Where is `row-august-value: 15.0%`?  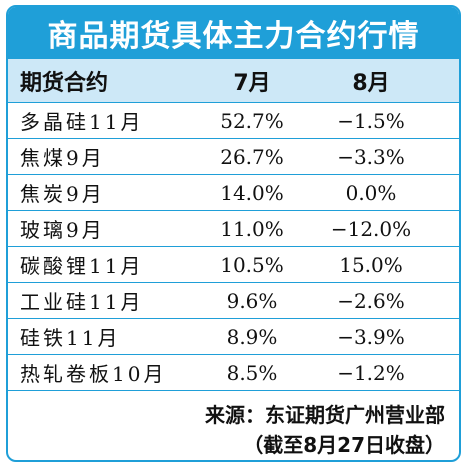
row-august-value: 15.0% is located at coordinates (371, 264).